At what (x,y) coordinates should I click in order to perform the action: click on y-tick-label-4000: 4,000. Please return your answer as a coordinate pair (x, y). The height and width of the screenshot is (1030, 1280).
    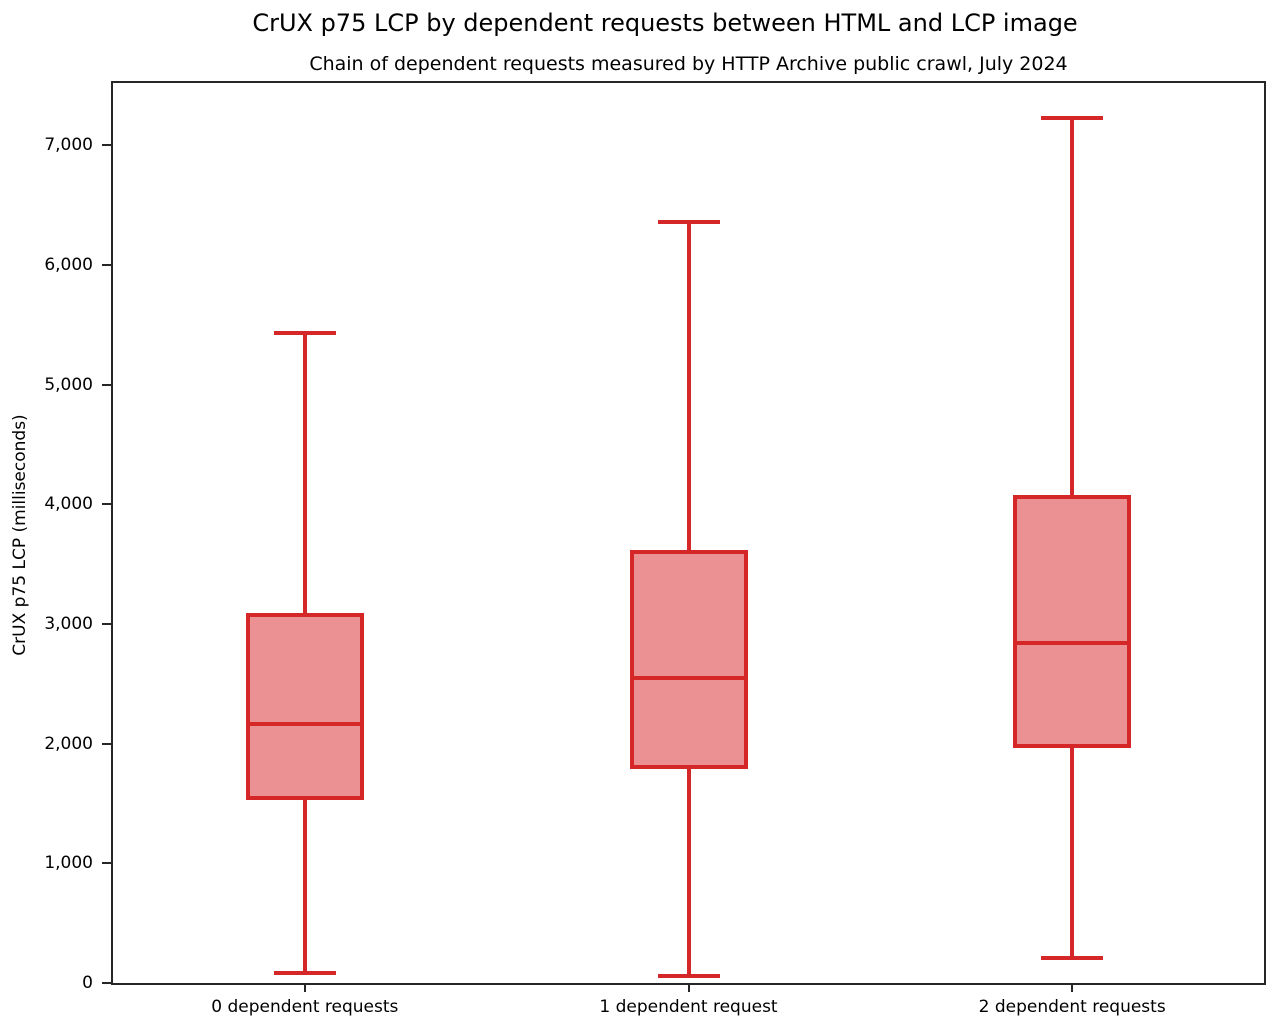
    Looking at the image, I should click on (68, 504).